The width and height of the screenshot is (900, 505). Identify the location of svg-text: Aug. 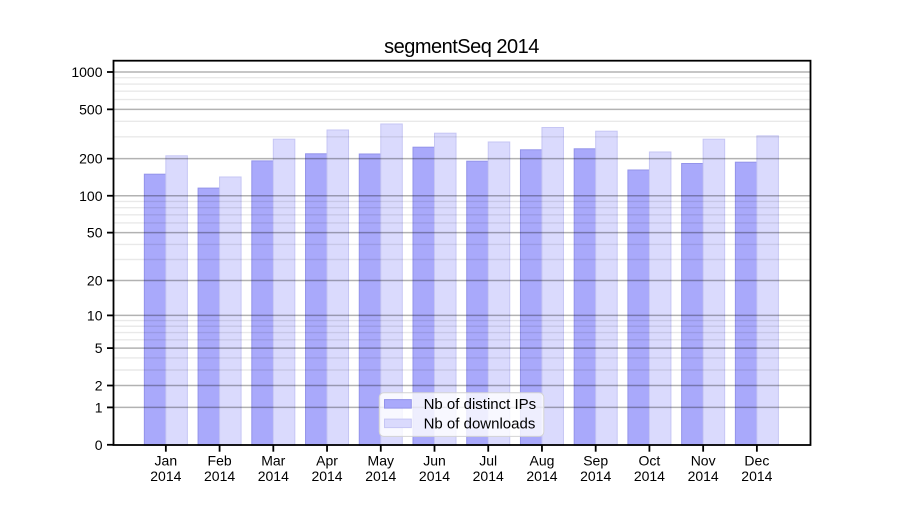
(541, 461).